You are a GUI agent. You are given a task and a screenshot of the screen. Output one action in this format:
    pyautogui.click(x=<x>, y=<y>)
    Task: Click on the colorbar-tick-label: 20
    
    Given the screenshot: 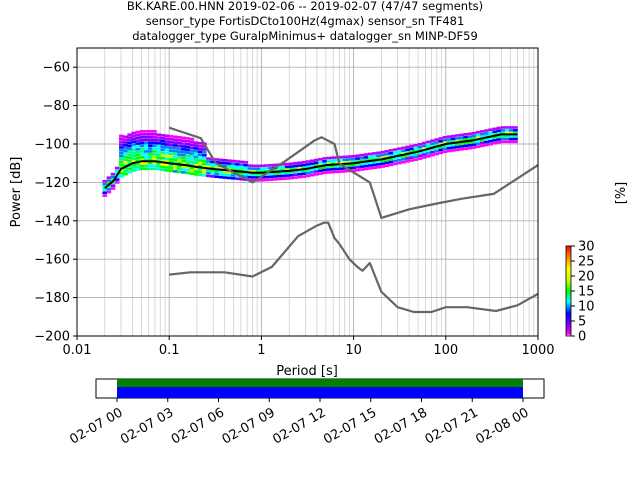 What is the action you would take?
    pyautogui.click(x=586, y=277)
    